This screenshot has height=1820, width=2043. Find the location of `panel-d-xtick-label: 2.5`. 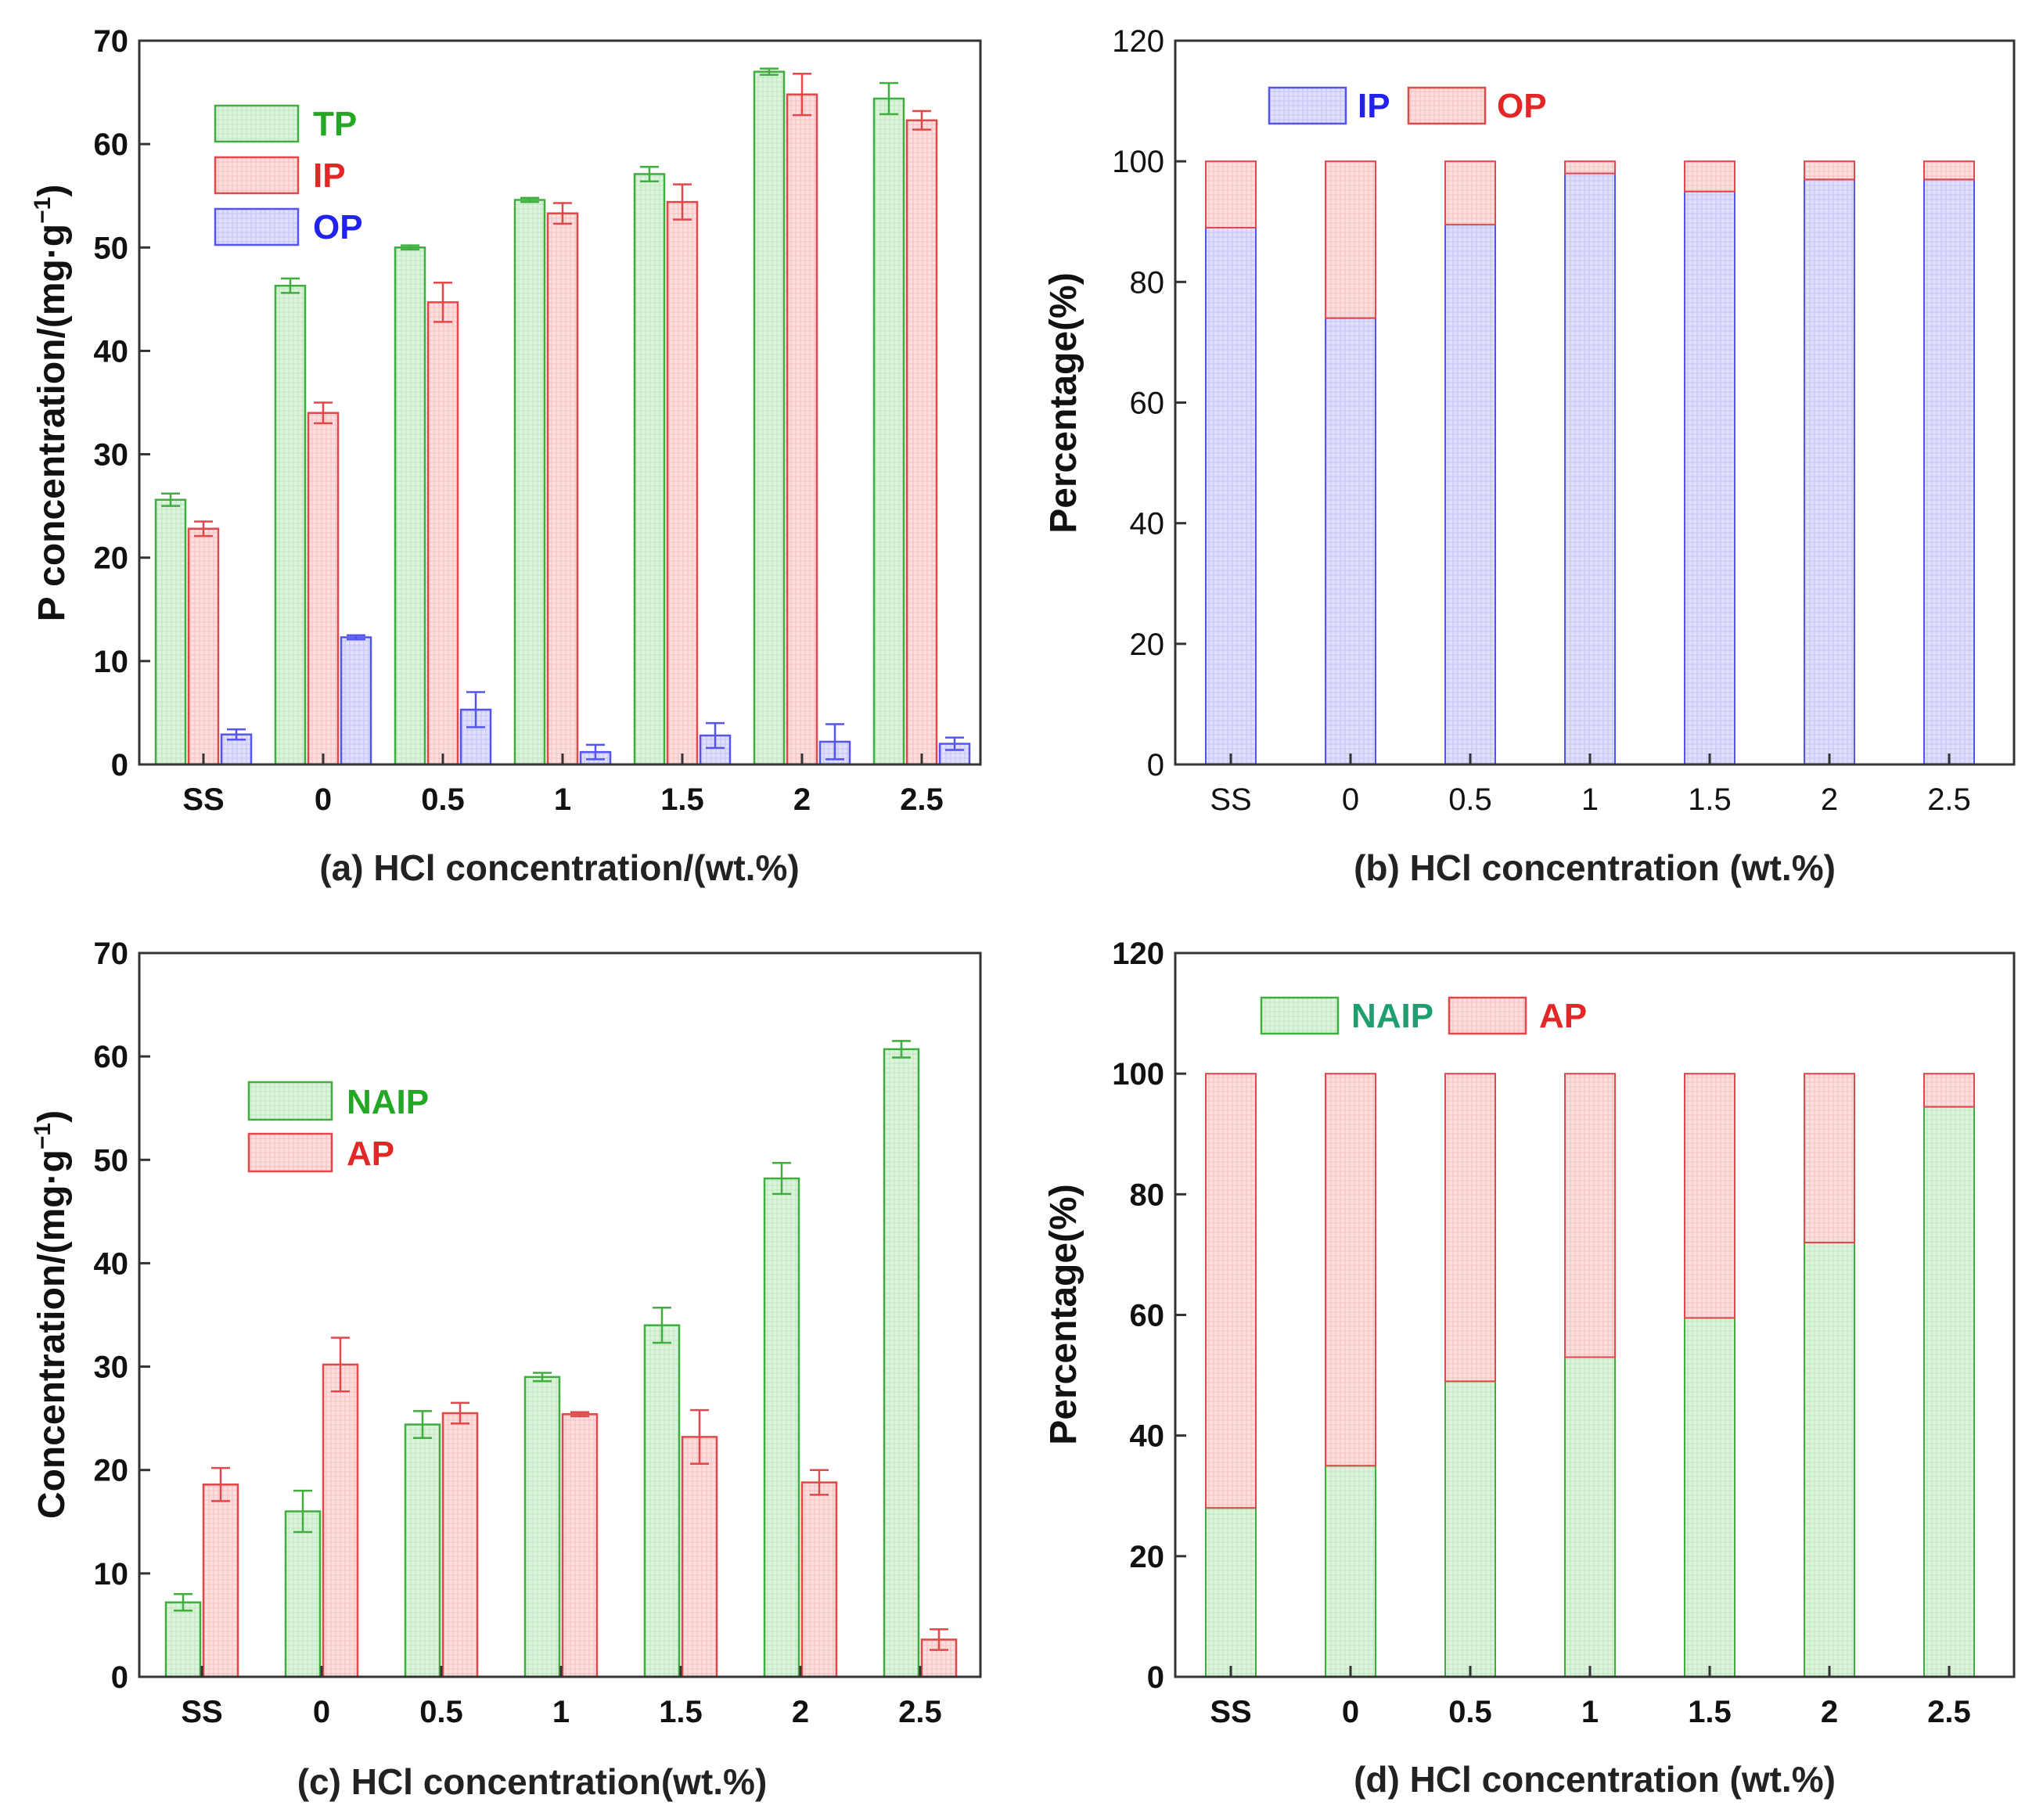

panel-d-xtick-label: 2.5 is located at coordinates (1949, 1712).